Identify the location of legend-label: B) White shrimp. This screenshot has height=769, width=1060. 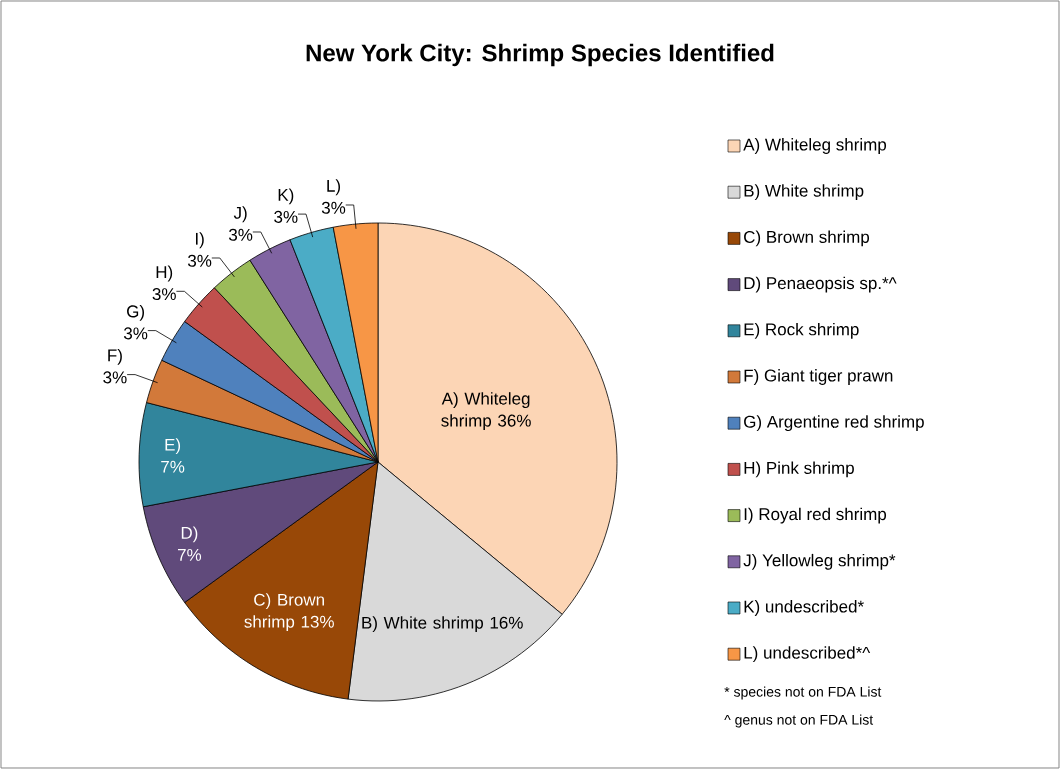
(804, 192).